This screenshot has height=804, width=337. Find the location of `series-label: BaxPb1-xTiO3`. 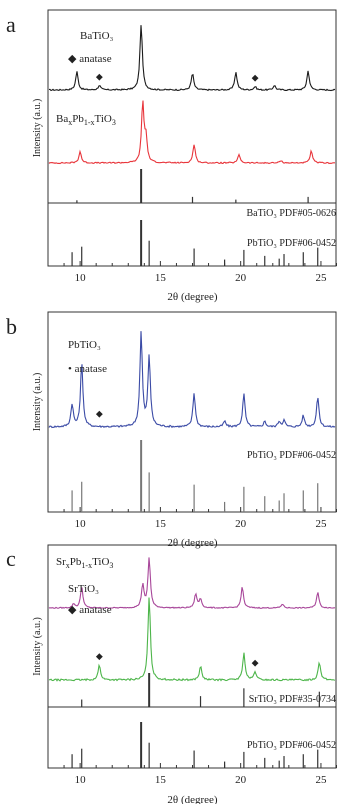

series-label: BaxPb1-xTiO3 is located at coordinates (86, 120).